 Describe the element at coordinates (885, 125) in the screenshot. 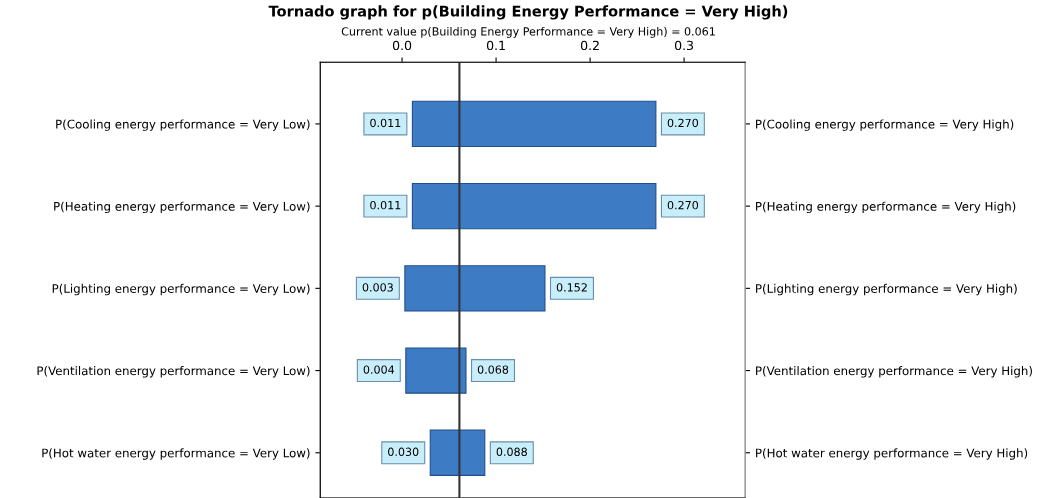

I see `y2-tick-label: P(Cooling energy performance = Very High)` at that location.